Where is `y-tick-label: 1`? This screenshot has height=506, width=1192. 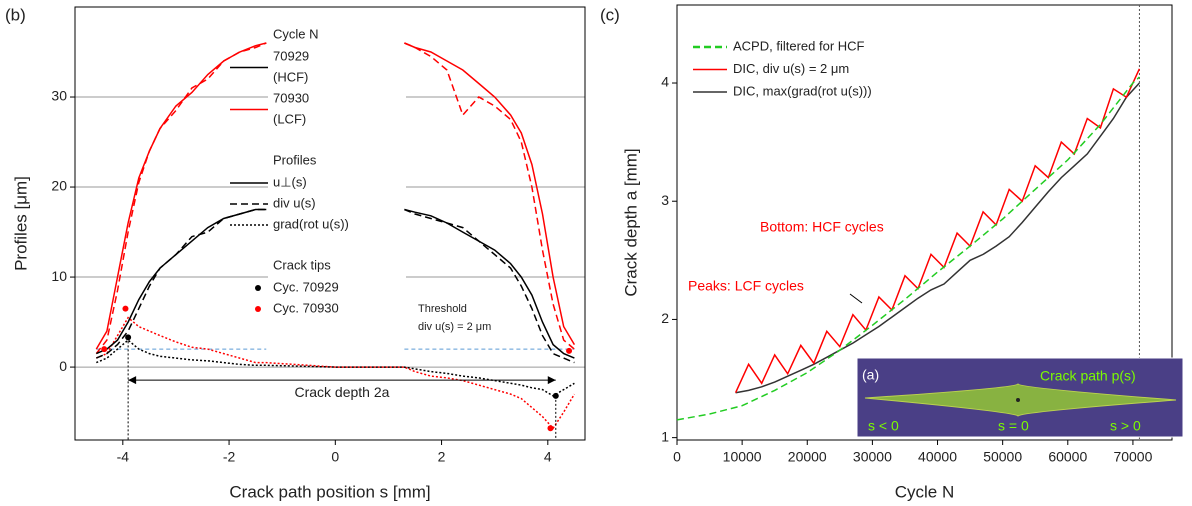 y-tick-label: 1 is located at coordinates (665, 436).